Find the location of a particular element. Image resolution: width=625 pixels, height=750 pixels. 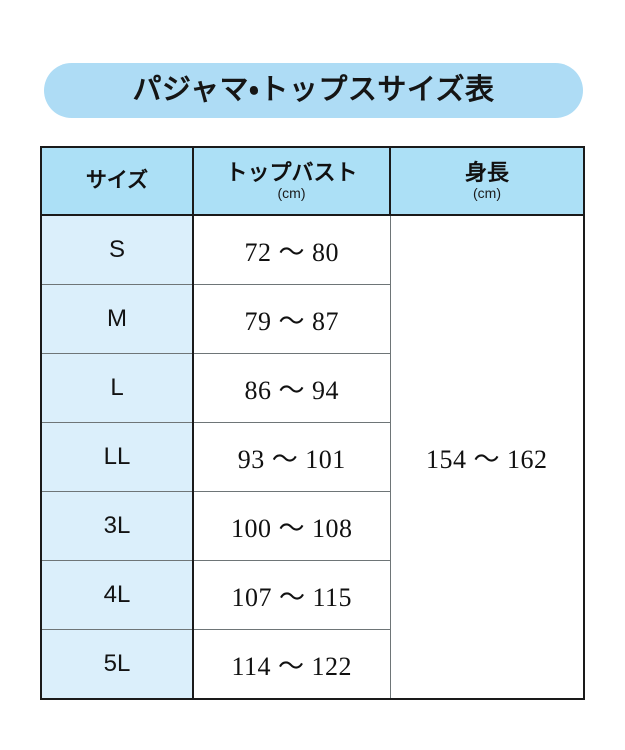

cell-size: LL is located at coordinates (117, 457).